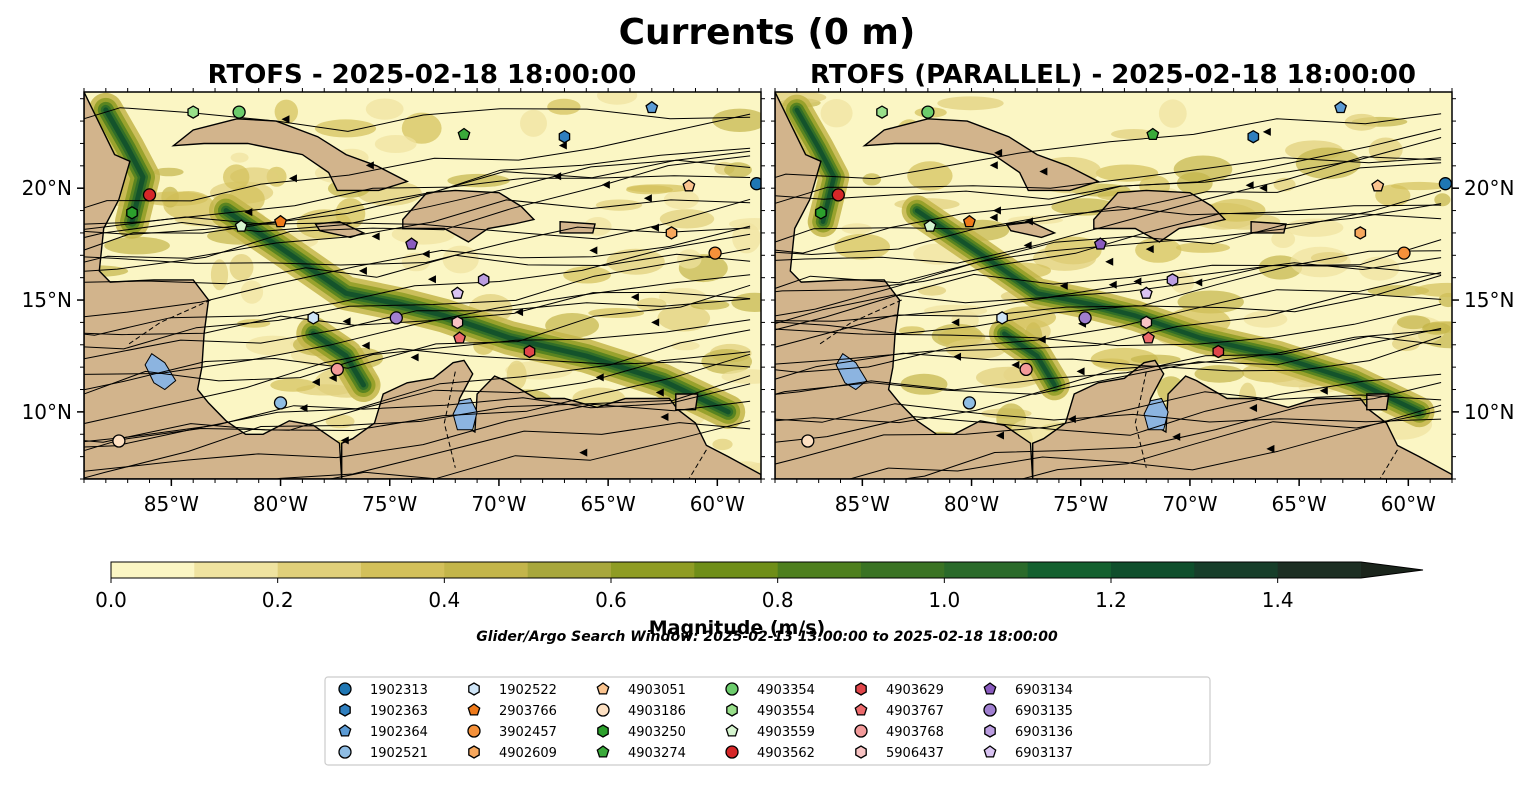  I want to click on y-tick-label: 20°N, so click(47, 188).